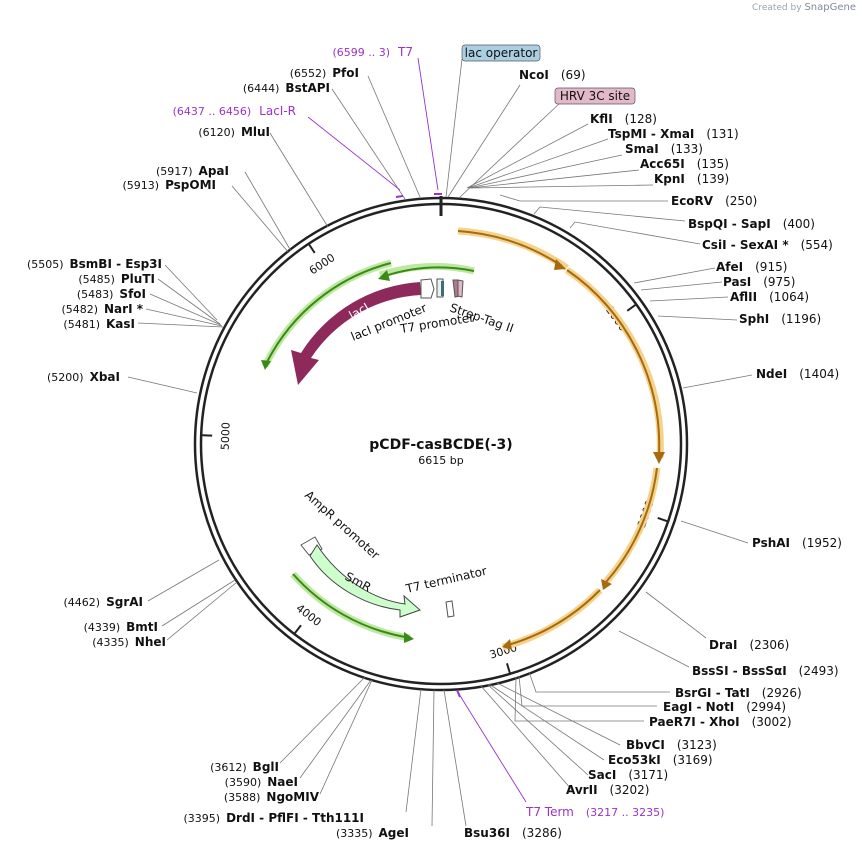 The image size is (862, 852). I want to click on enzyme-label: AfeI (915), so click(751, 267).